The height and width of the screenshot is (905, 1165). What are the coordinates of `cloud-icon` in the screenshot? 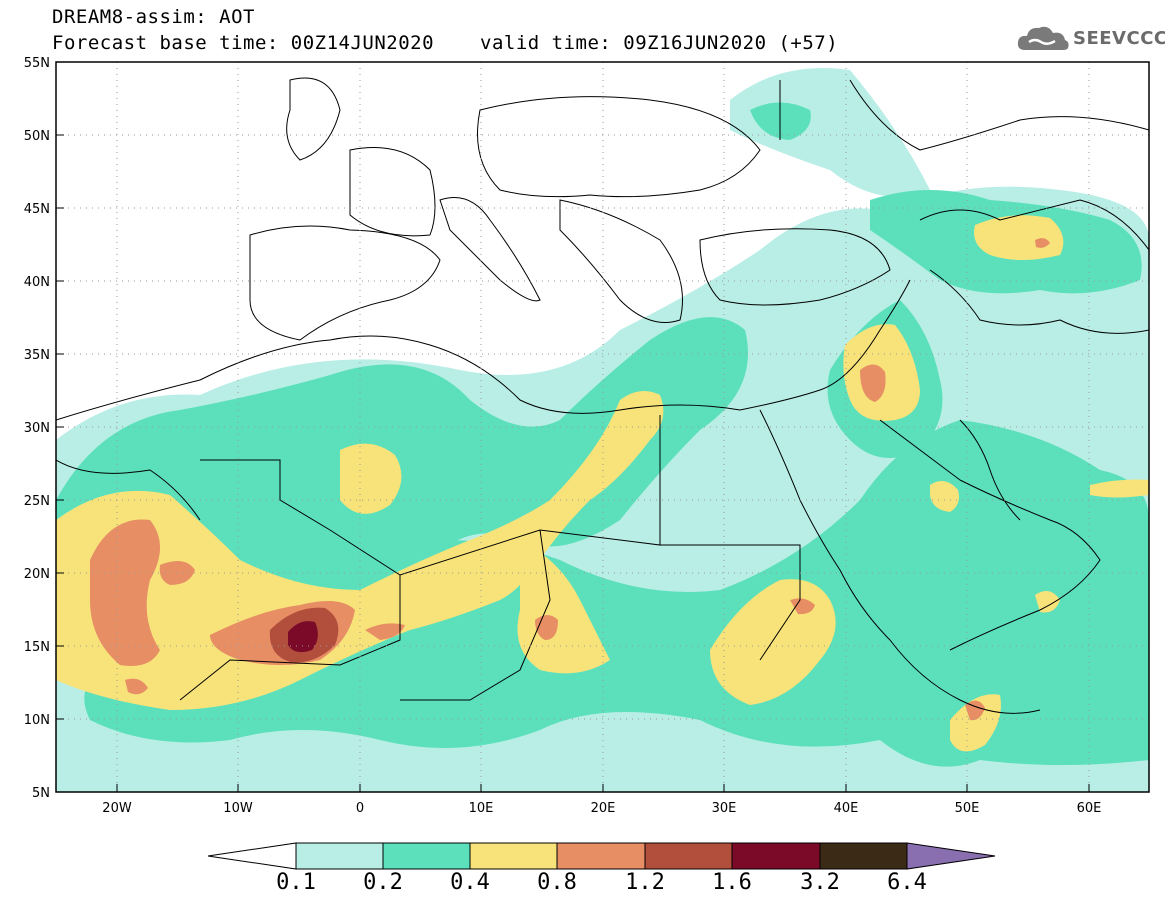 It's located at (1043, 38).